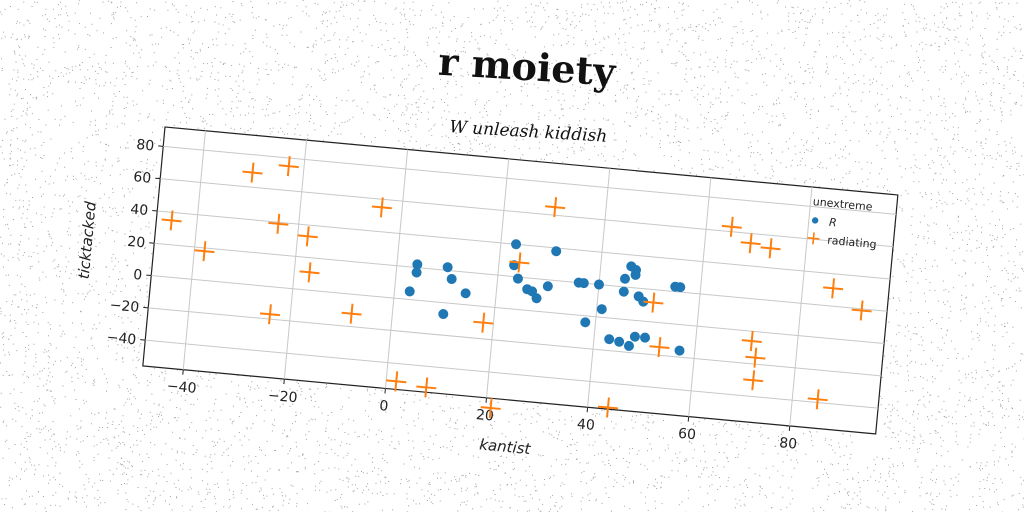 This screenshot has width=1024, height=512. I want to click on y-axis-label: ticktacked, so click(87, 240).